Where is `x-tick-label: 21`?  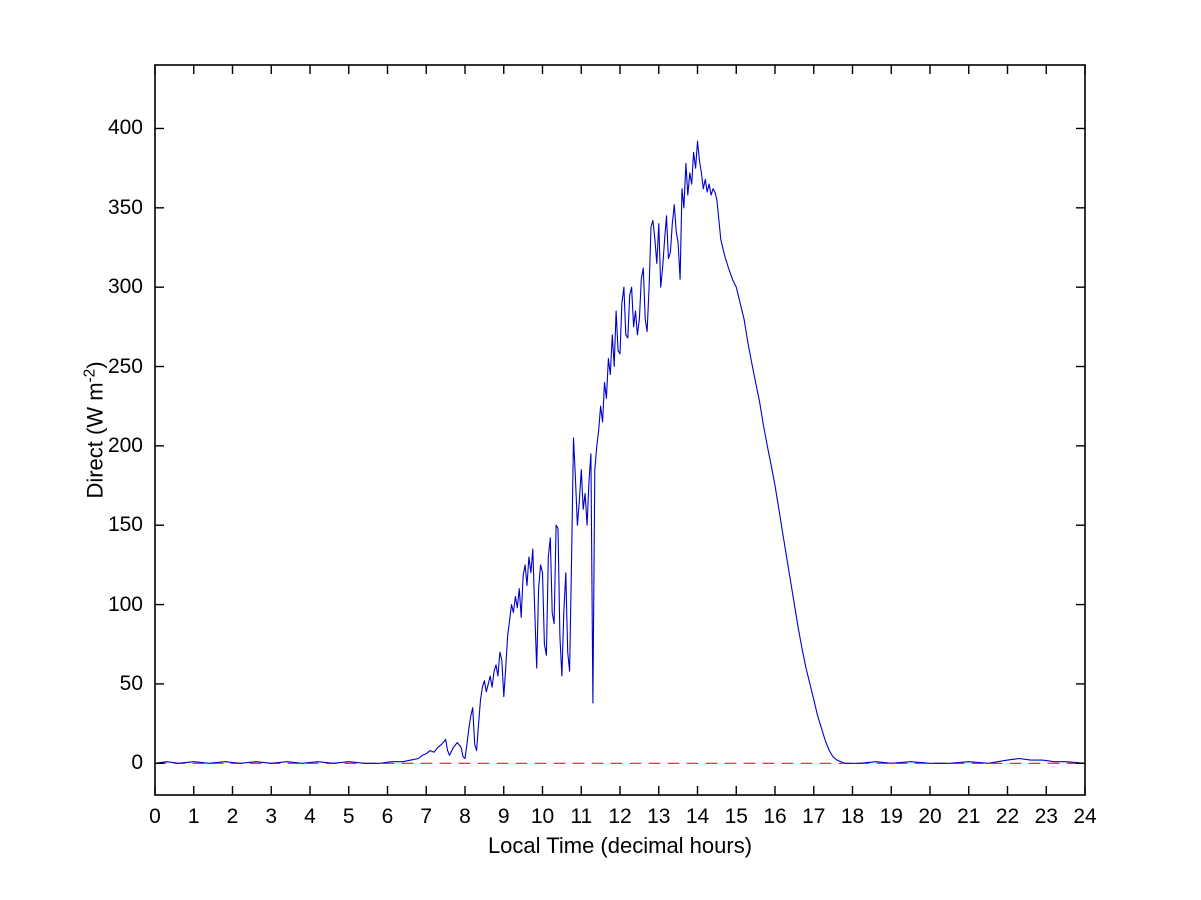
x-tick-label: 21 is located at coordinates (969, 816).